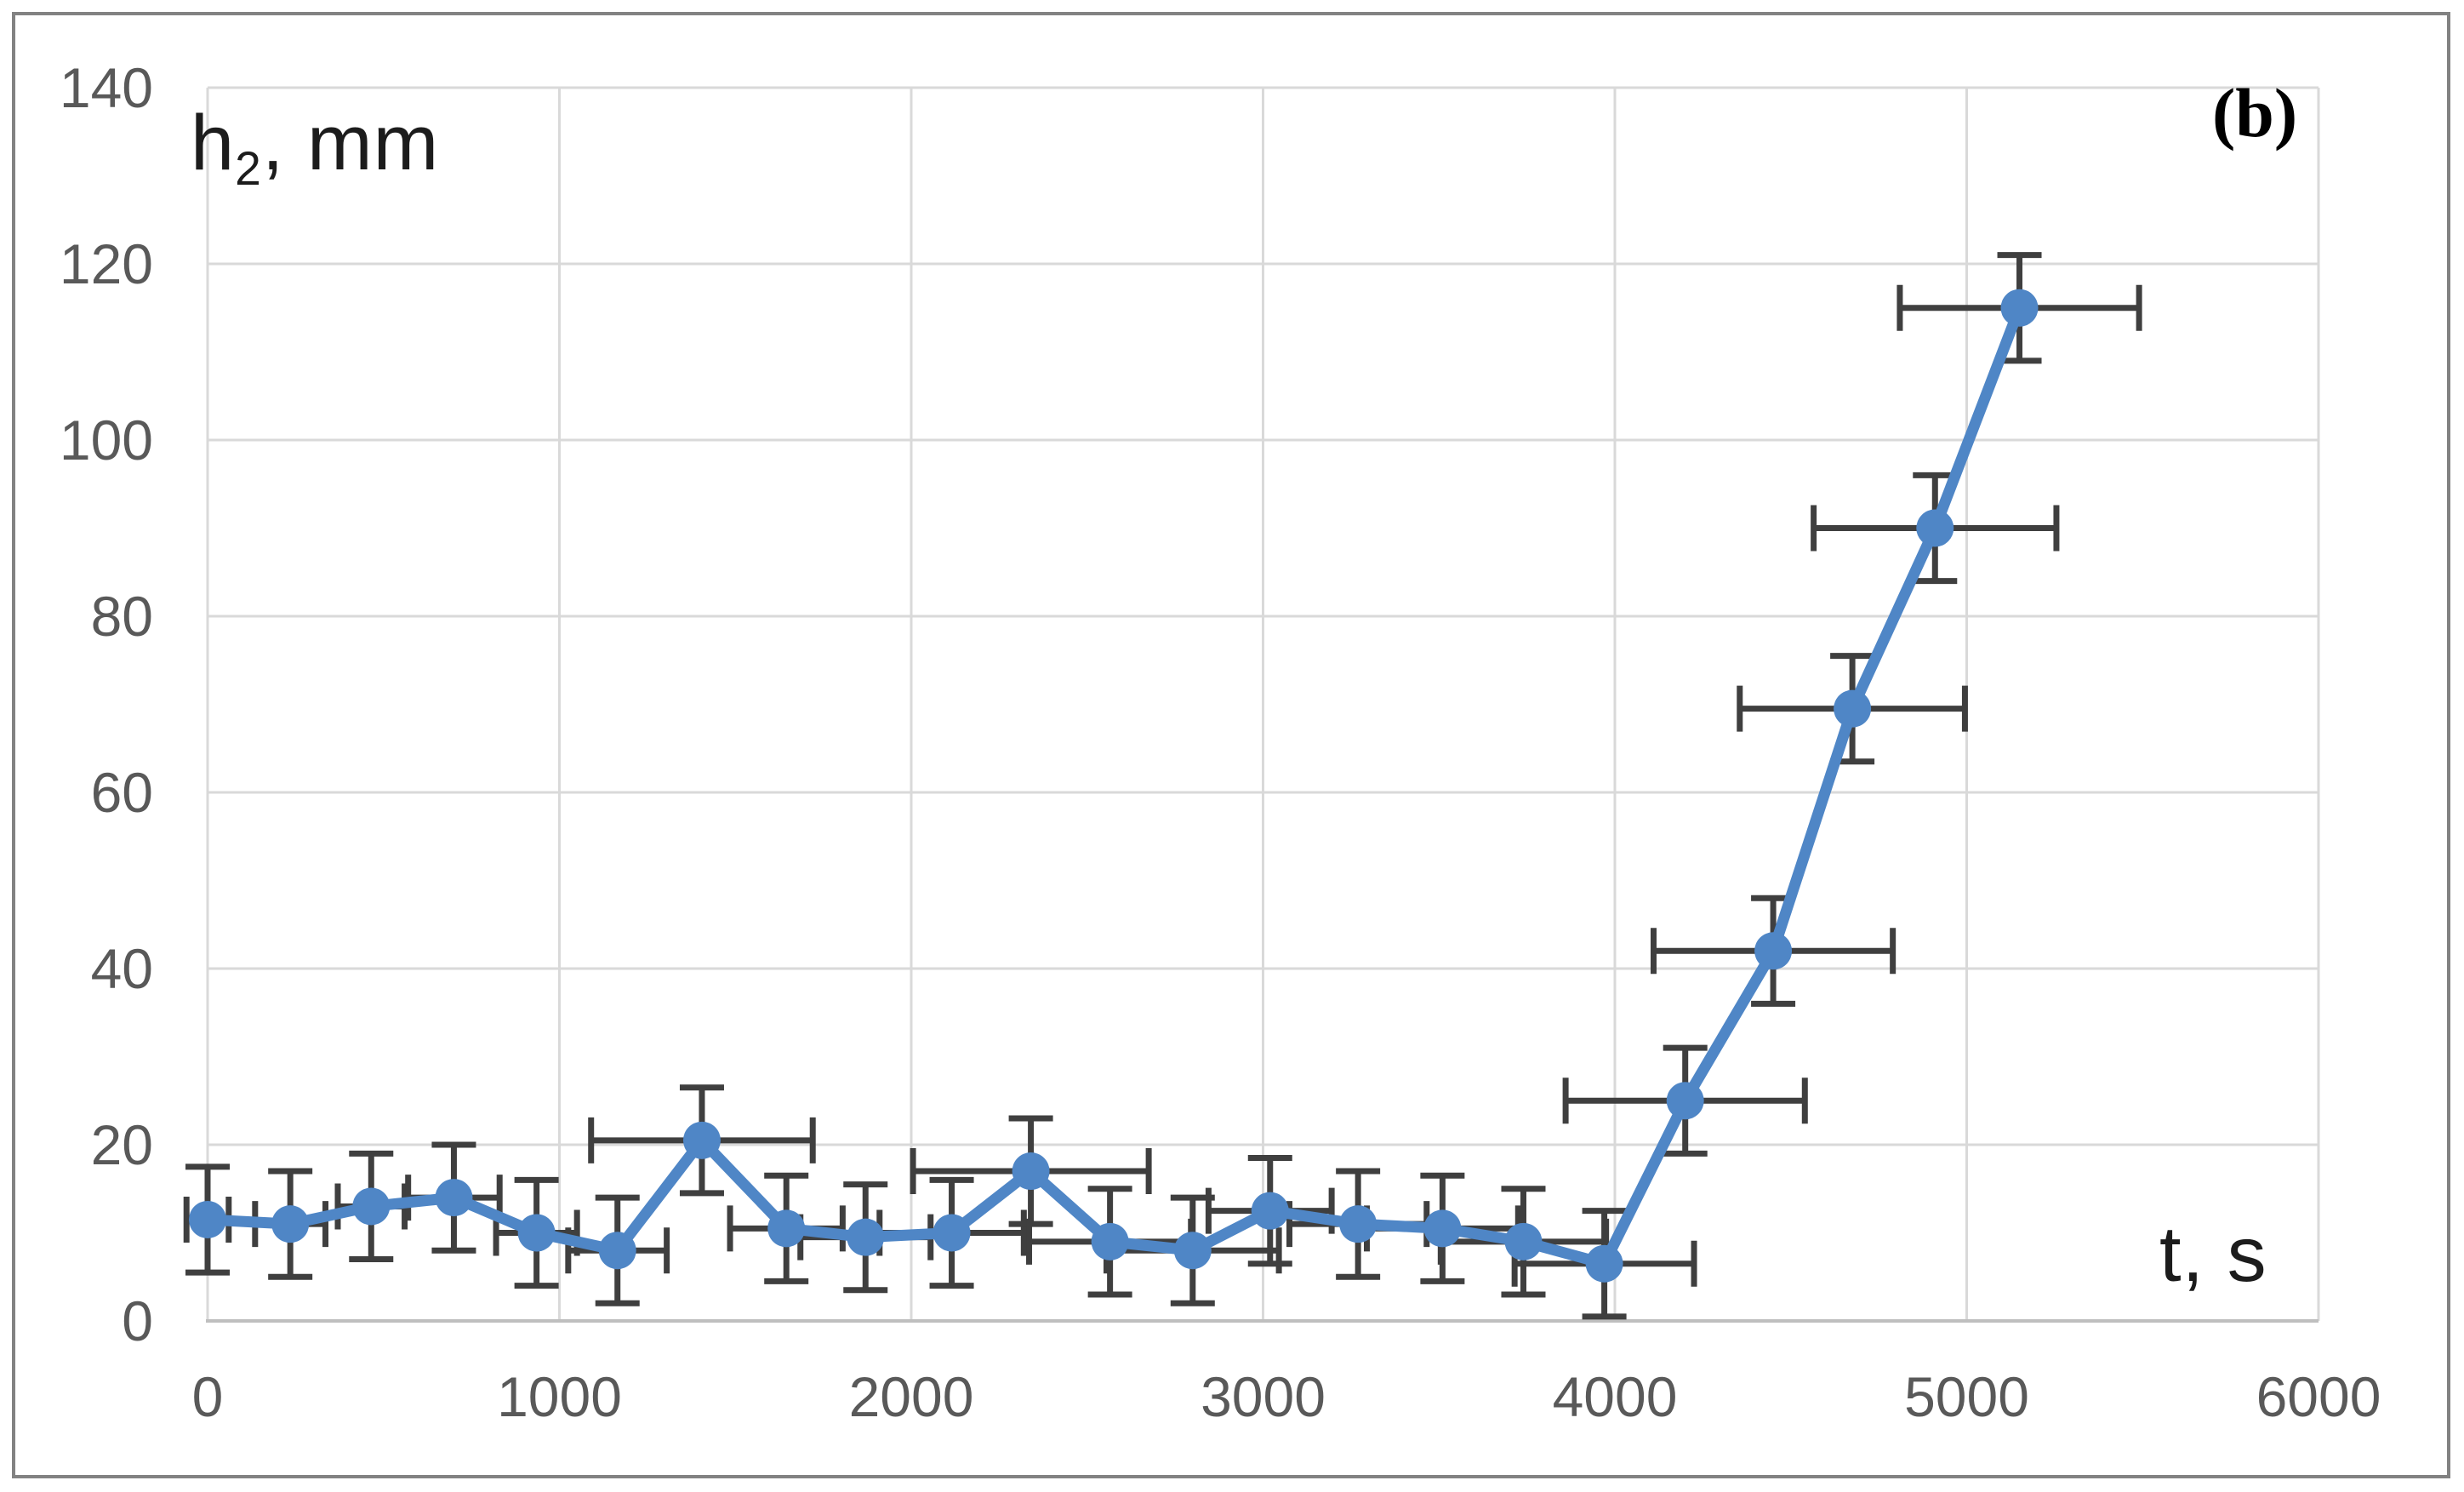 This screenshot has height=1492, width=2464. Describe the element at coordinates (106, 263) in the screenshot. I see `y-tick-label: 120` at that location.